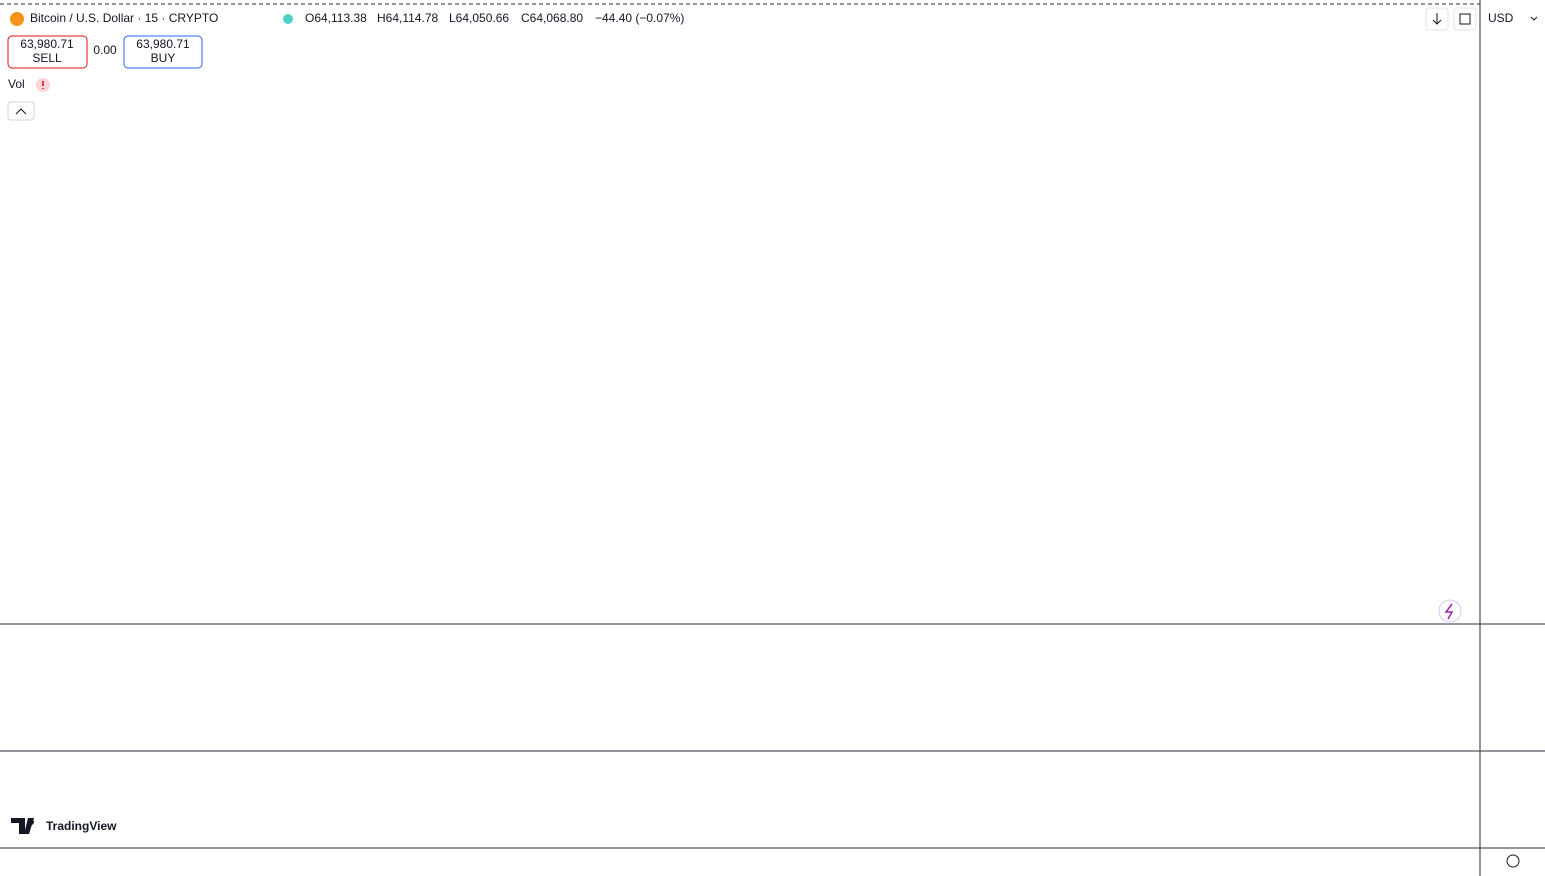 The height and width of the screenshot is (876, 1545). Describe the element at coordinates (17, 19) in the screenshot. I see `bitcoin-icon` at that location.